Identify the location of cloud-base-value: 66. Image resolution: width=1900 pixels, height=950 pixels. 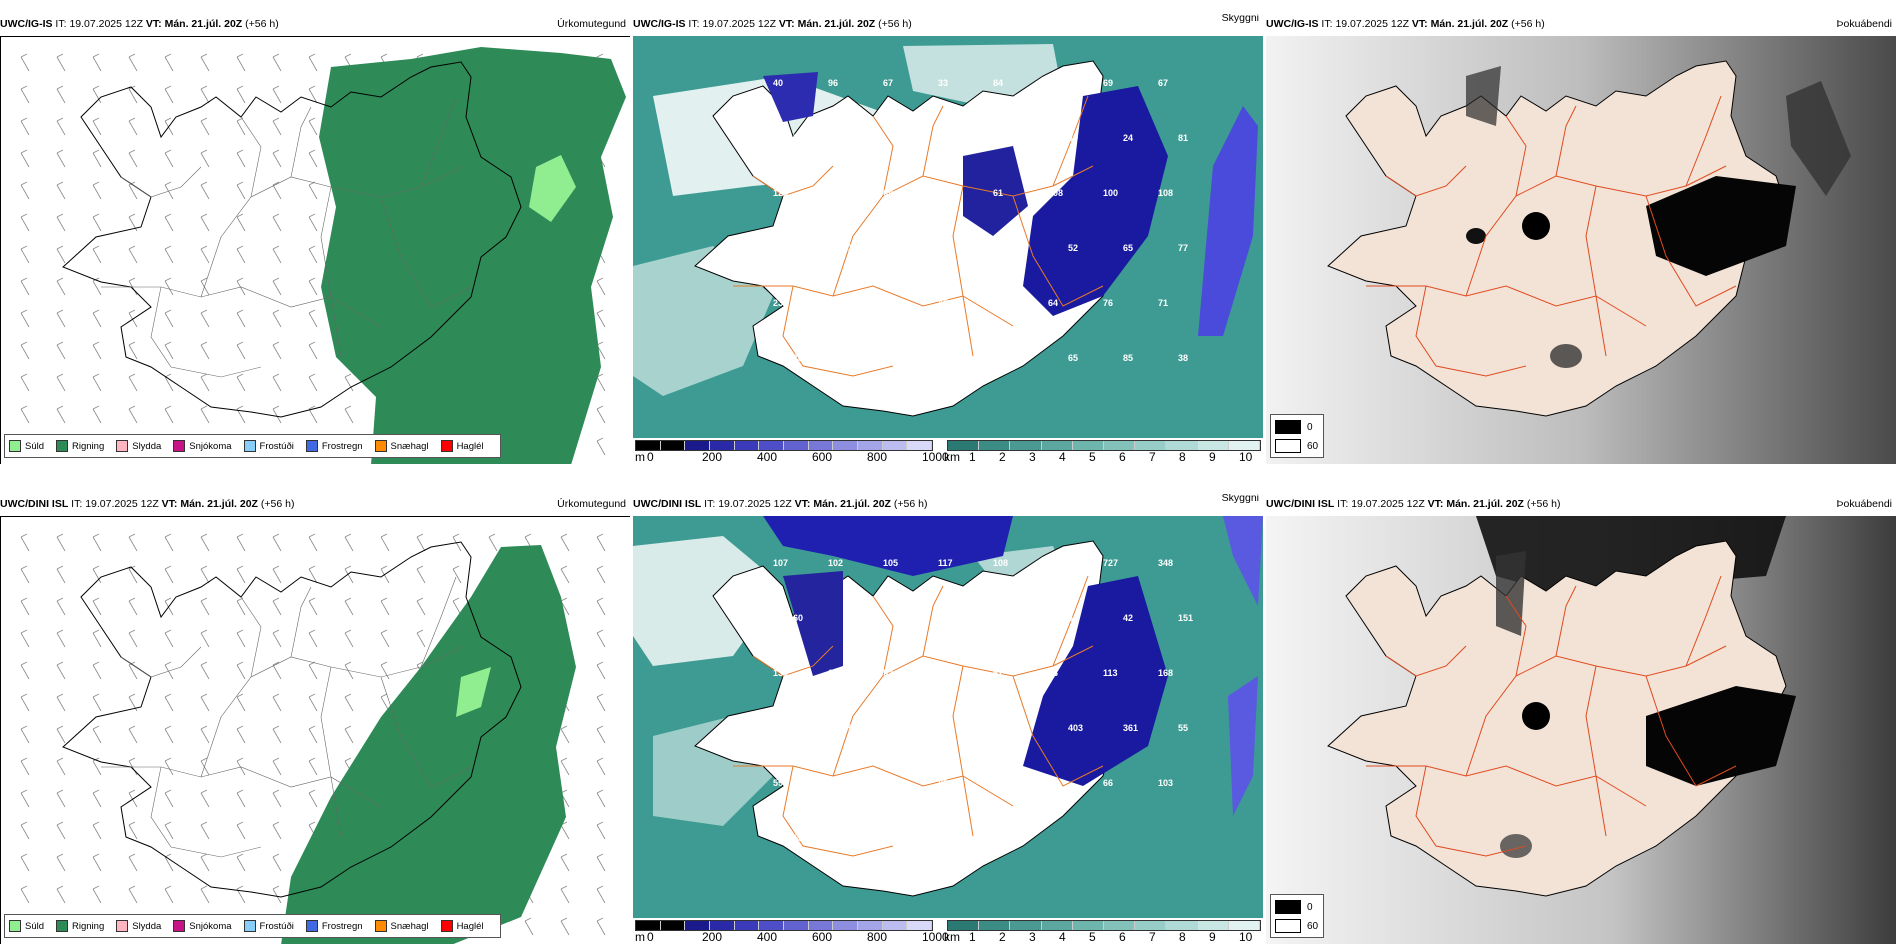
(1108, 783).